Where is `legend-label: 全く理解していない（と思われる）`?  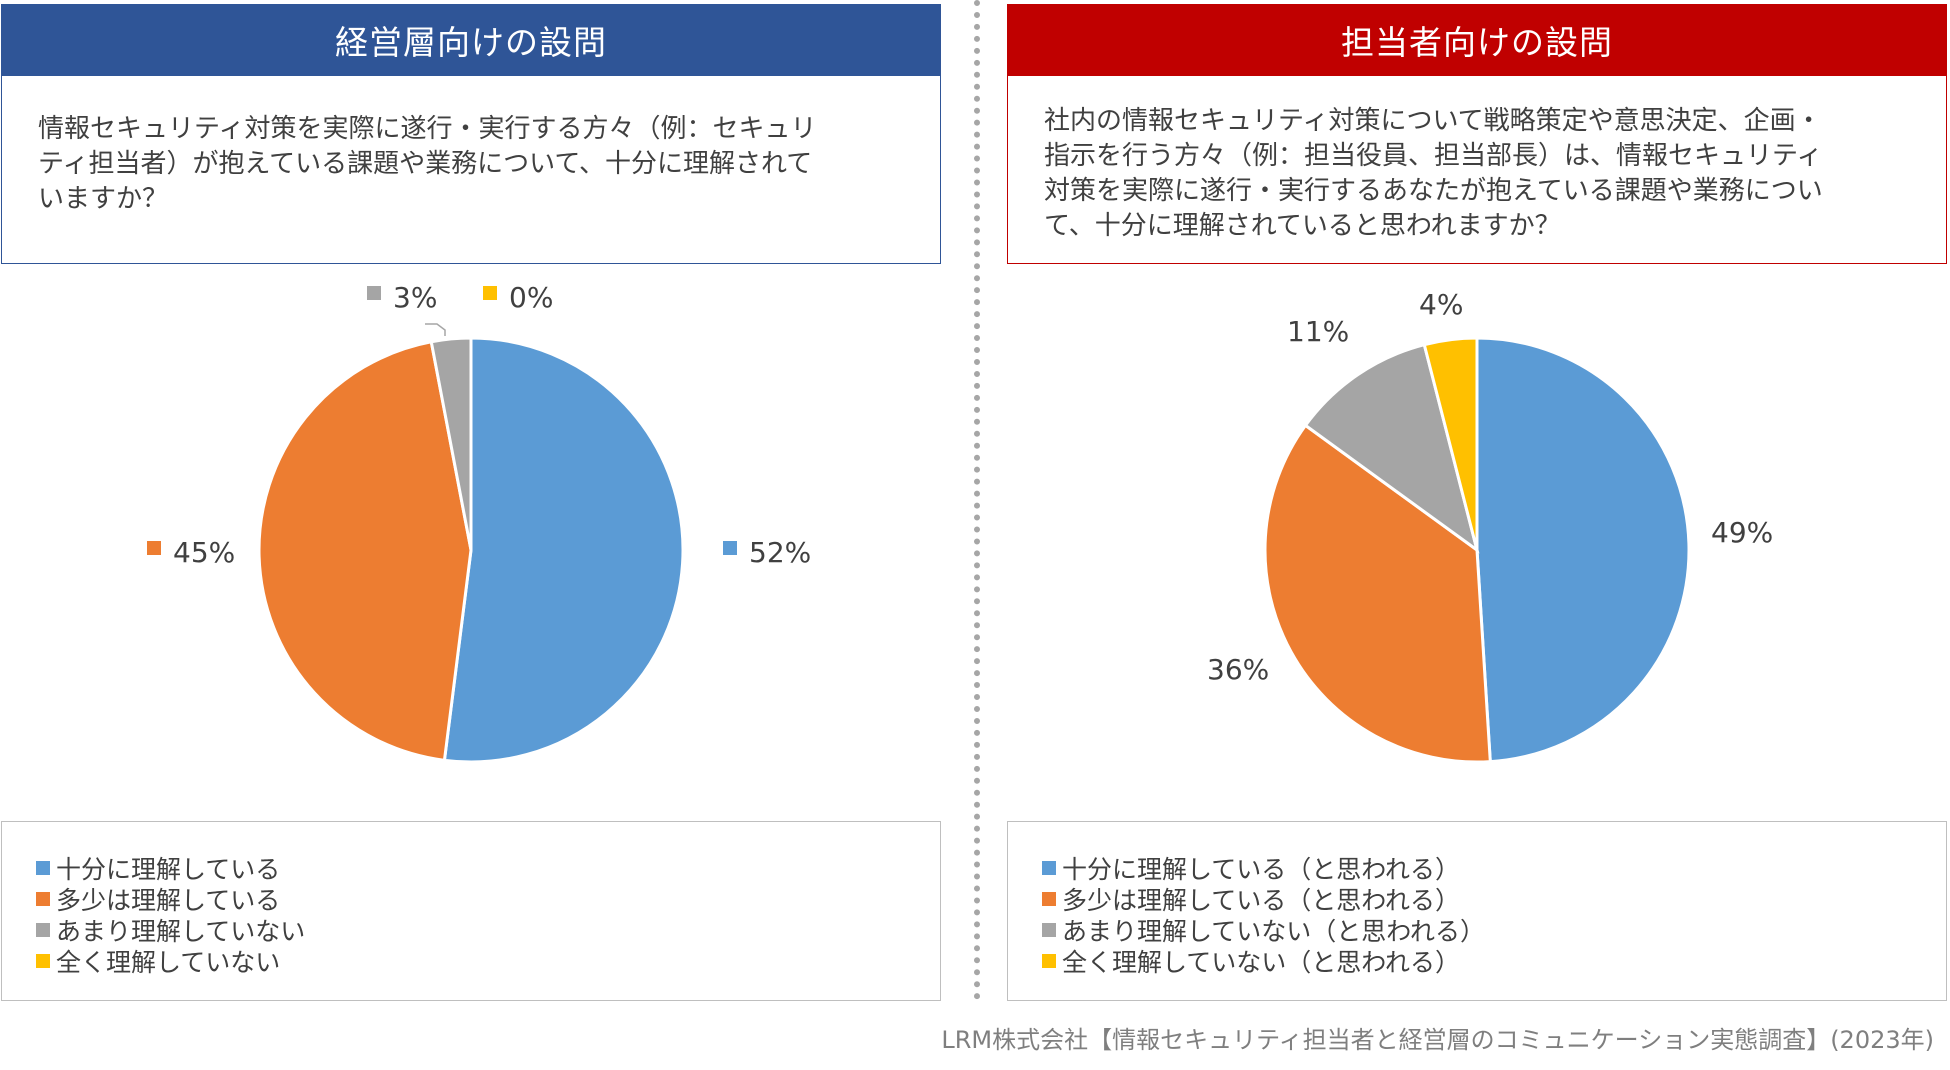 legend-label: 全く理解していない（と思われる） is located at coordinates (1261, 962).